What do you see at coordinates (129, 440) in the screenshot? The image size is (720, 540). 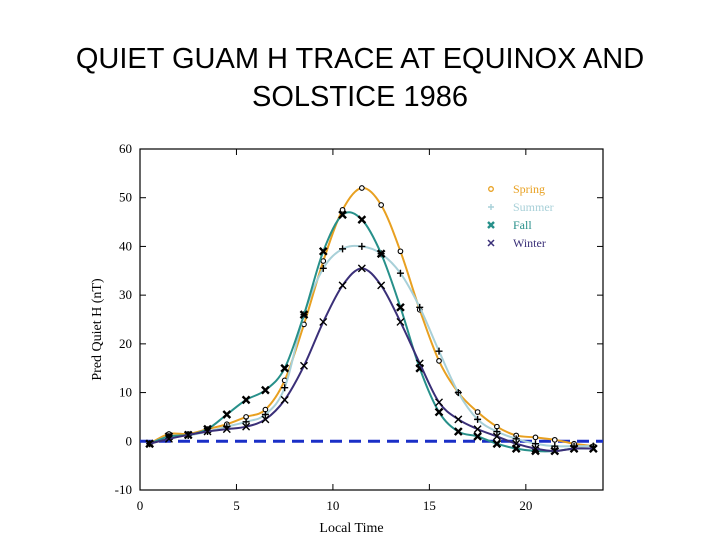 I see `y-tick-label: 0` at bounding box center [129, 440].